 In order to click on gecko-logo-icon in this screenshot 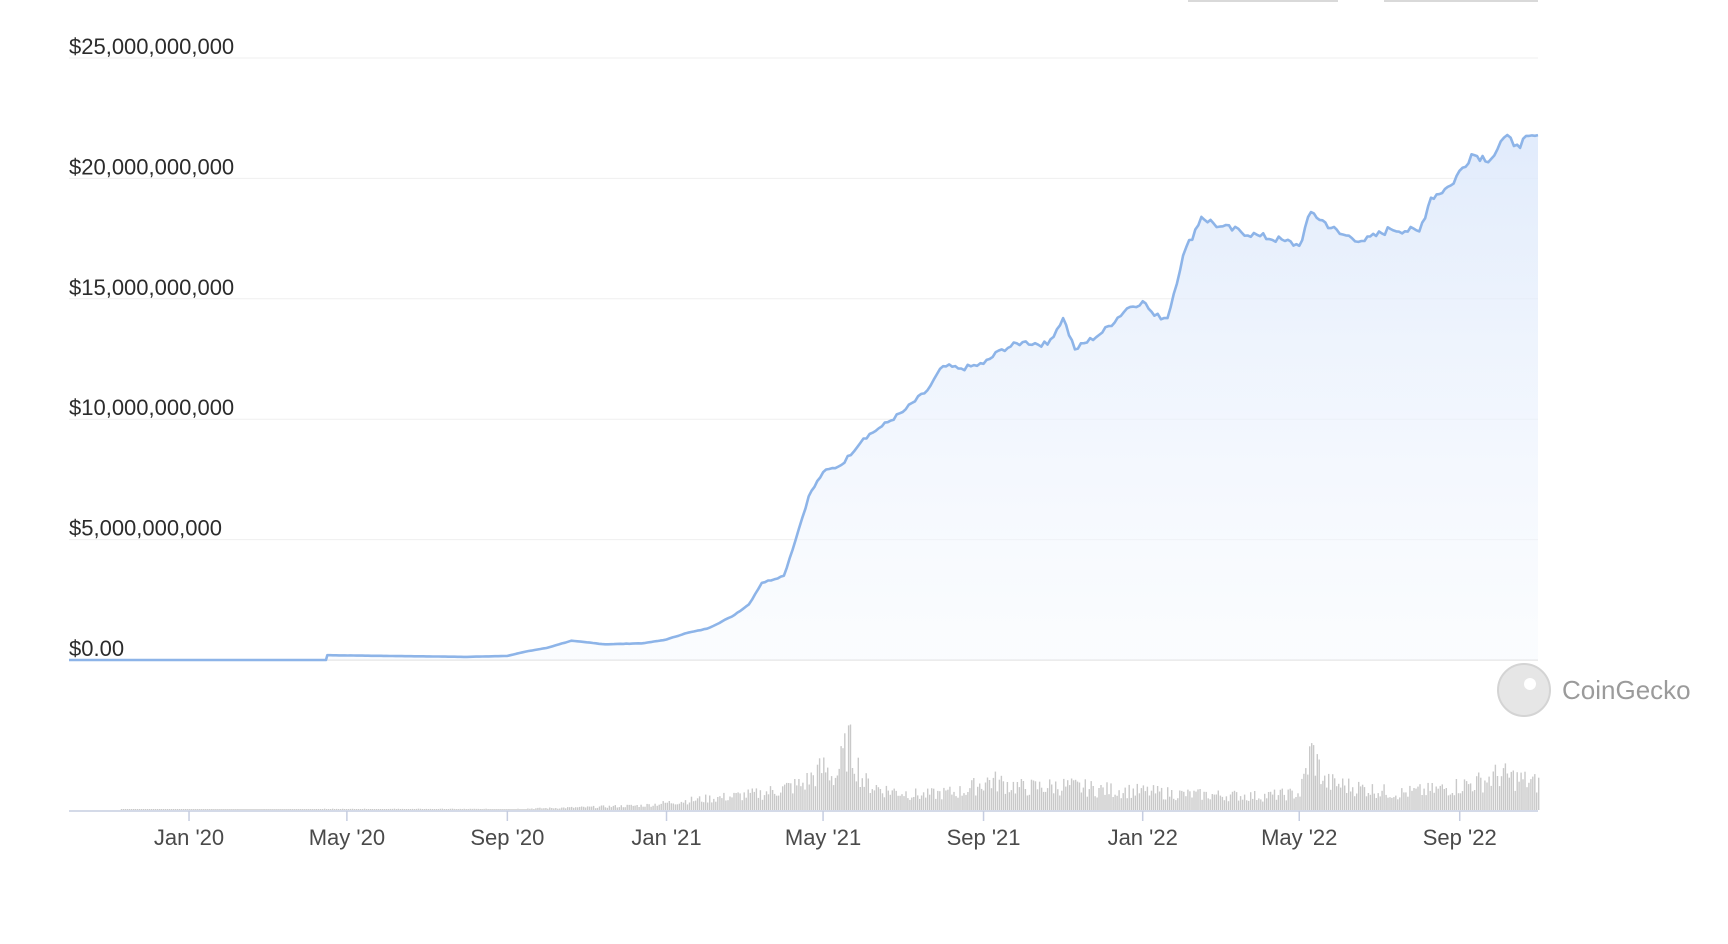, I will do `click(1524, 690)`.